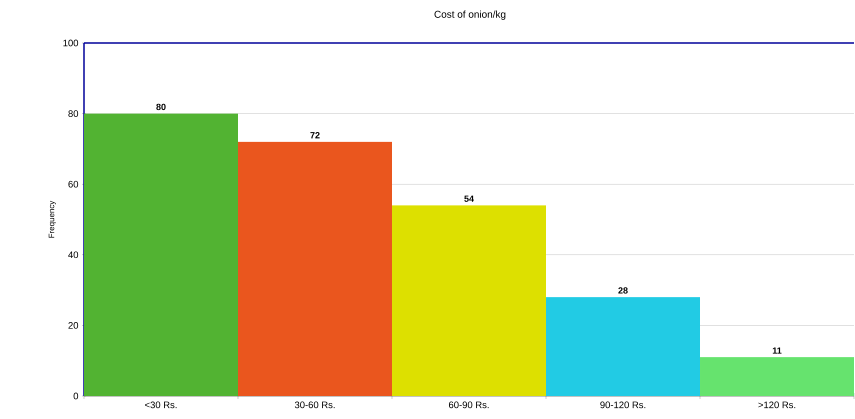 The width and height of the screenshot is (855, 419). What do you see at coordinates (777, 350) in the screenshot?
I see `data-label: 11` at bounding box center [777, 350].